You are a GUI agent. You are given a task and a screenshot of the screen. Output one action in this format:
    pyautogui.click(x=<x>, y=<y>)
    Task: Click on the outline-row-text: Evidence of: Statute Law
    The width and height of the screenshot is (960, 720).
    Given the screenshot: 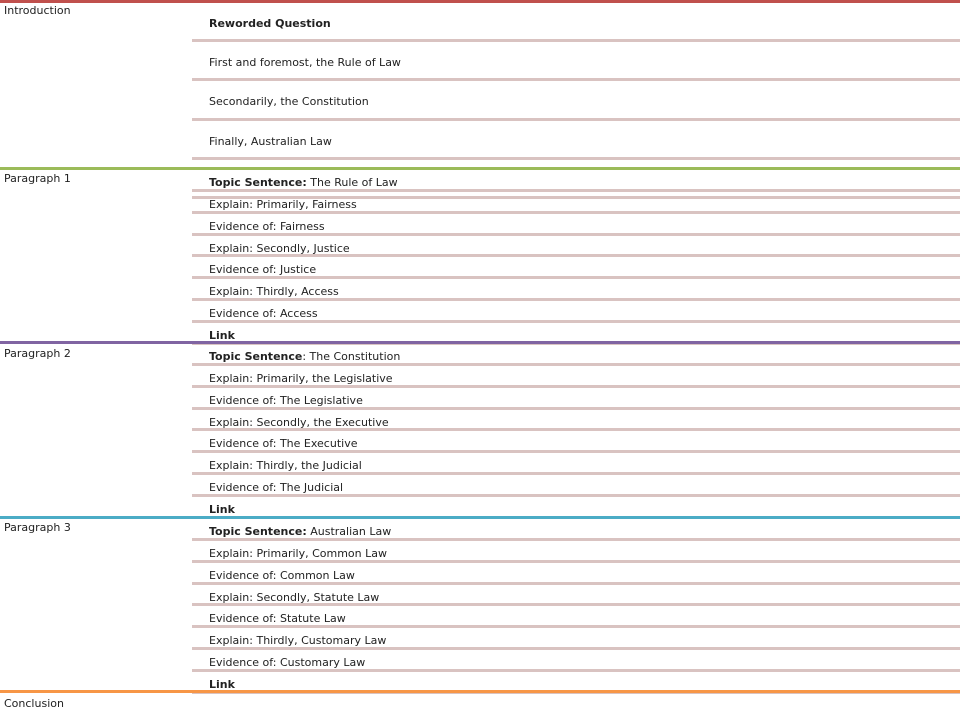 What is the action you would take?
    pyautogui.click(x=277, y=618)
    